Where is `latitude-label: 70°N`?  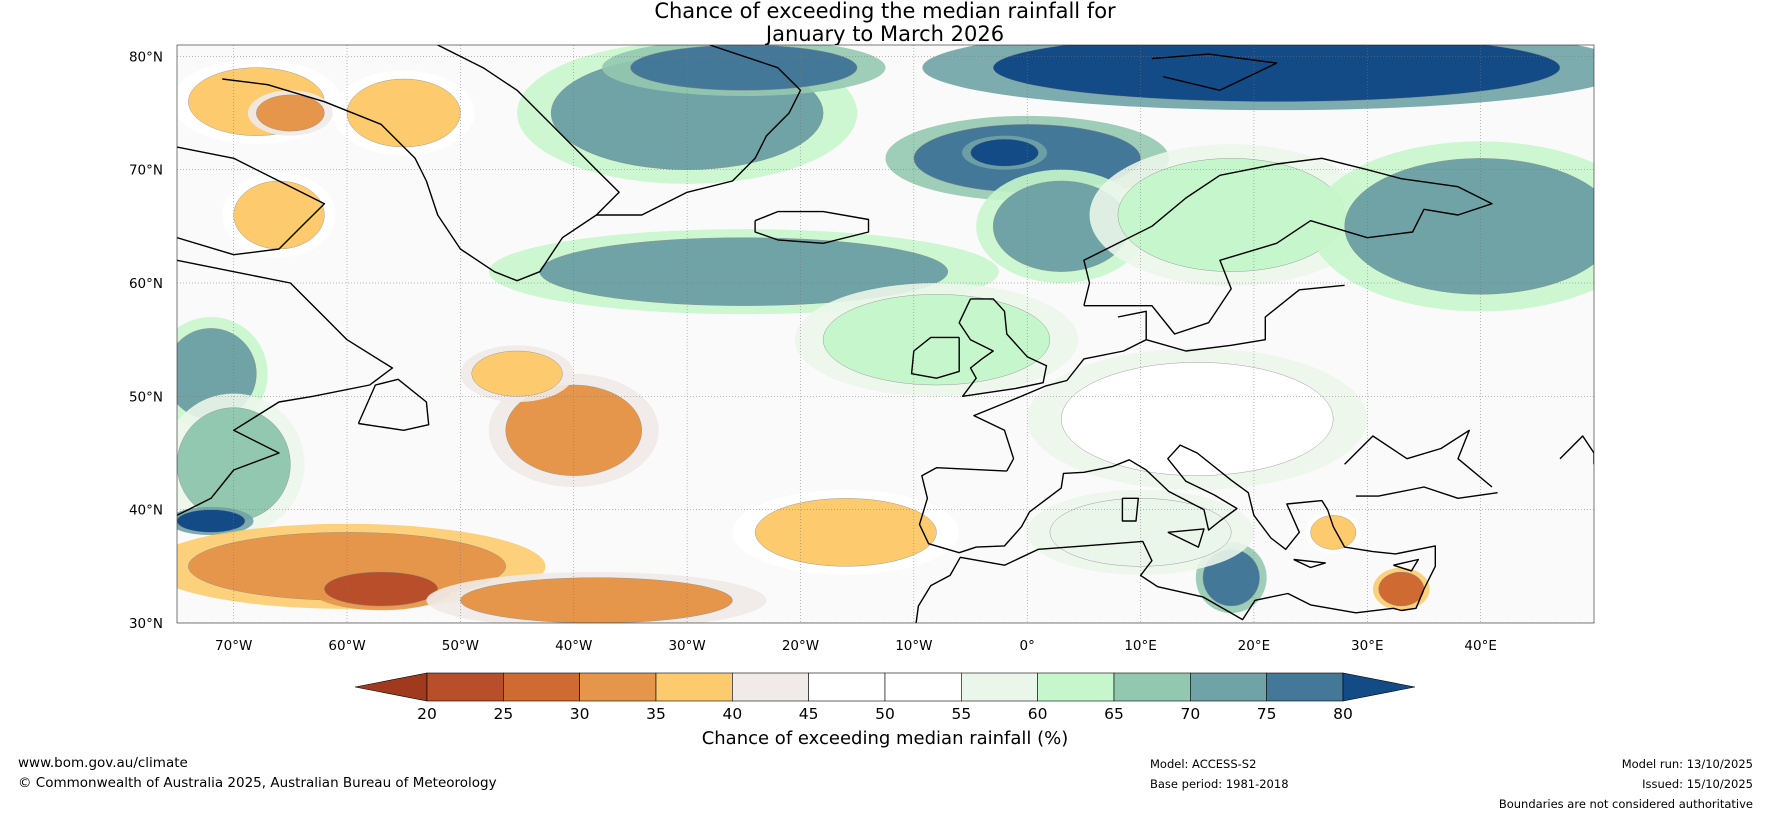 latitude-label: 70°N is located at coordinates (146, 171).